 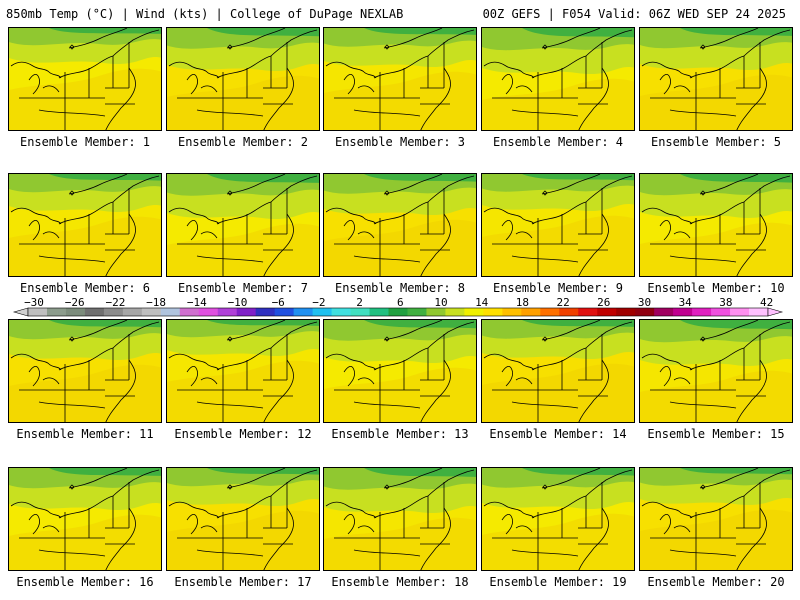 What do you see at coordinates (716, 288) in the screenshot?
I see `ensemble-member-label: Ensemble Member: 10` at bounding box center [716, 288].